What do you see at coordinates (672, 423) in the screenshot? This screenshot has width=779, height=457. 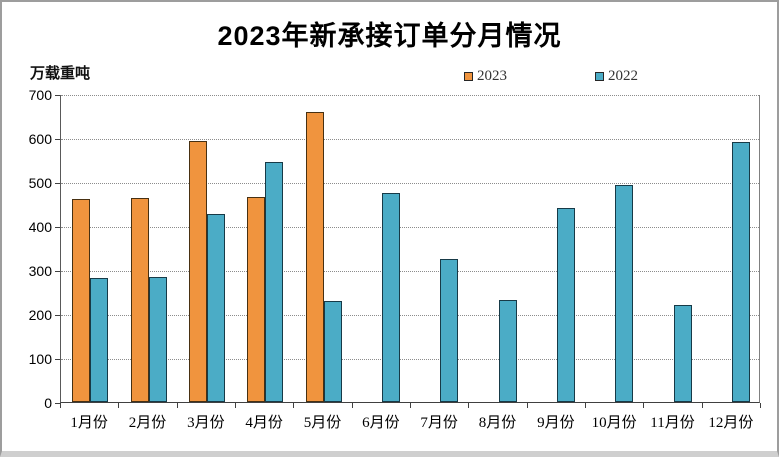 I see `x-tick-label-11: 11月份` at bounding box center [672, 423].